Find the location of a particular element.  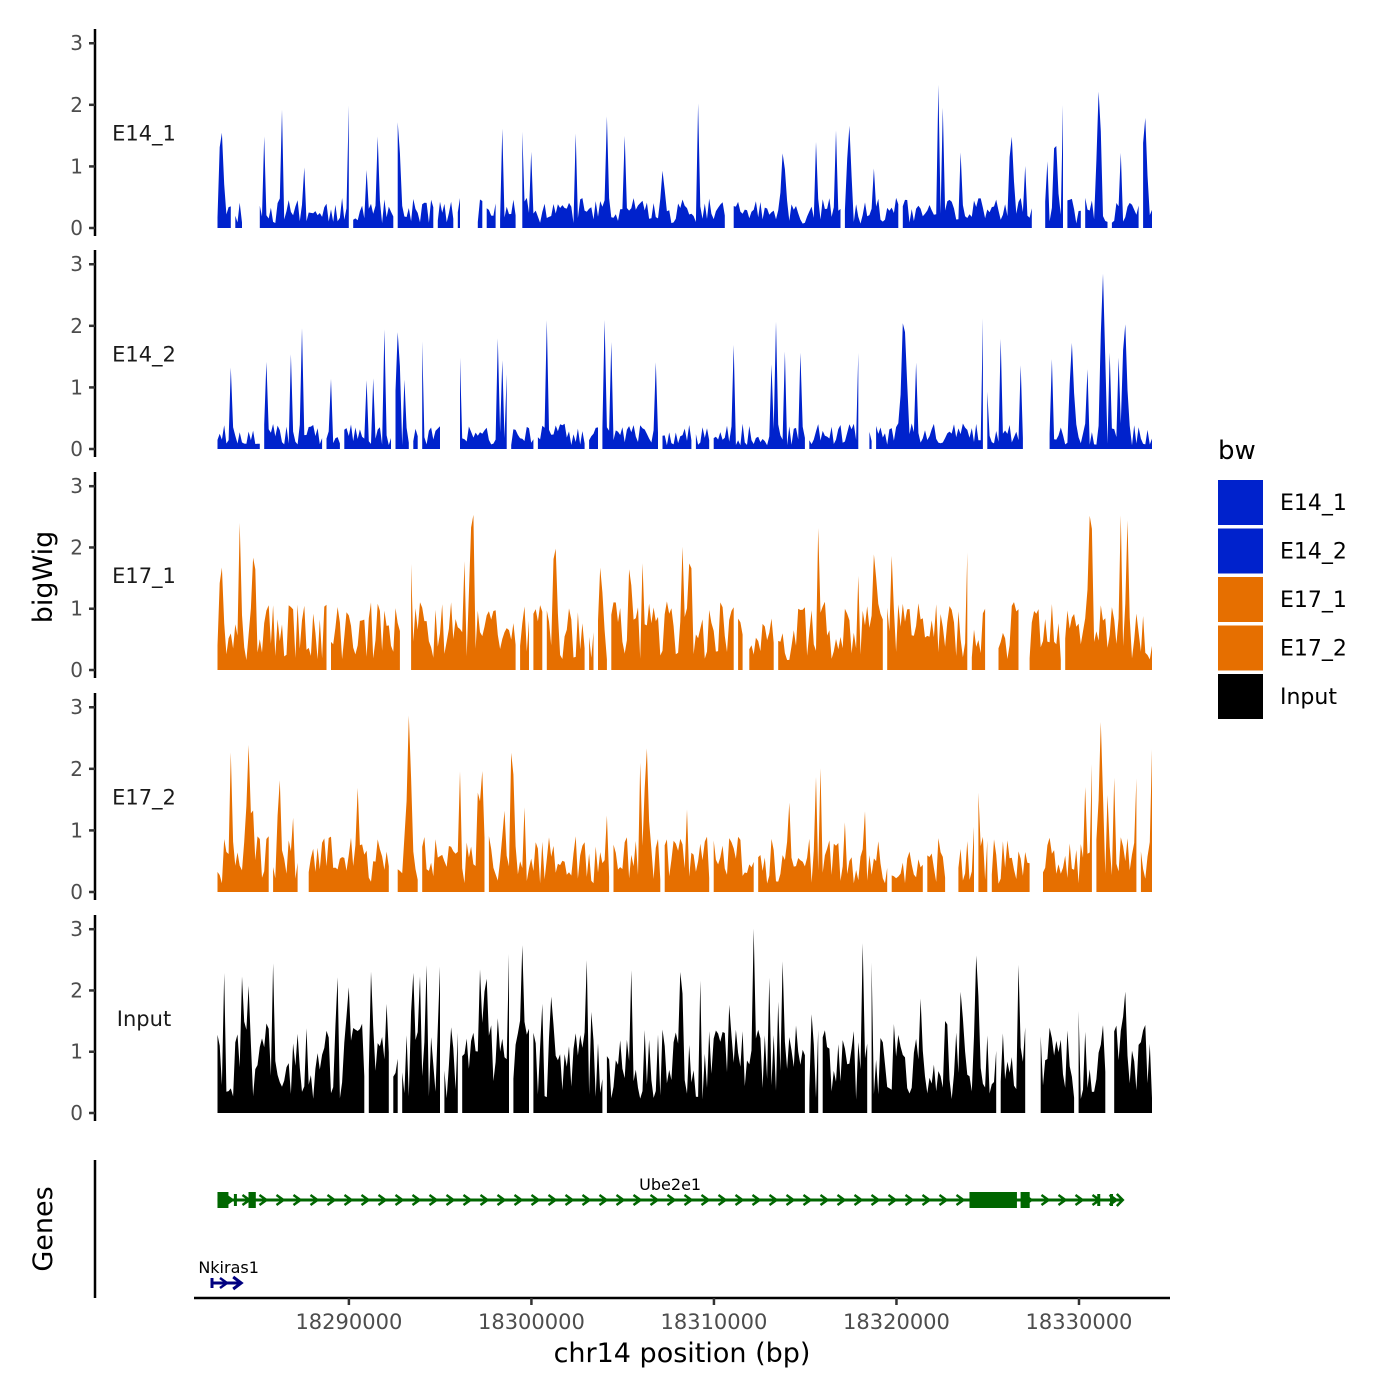

gene-track: Ube2e1 Nkiras1 is located at coordinates (609, 1229).